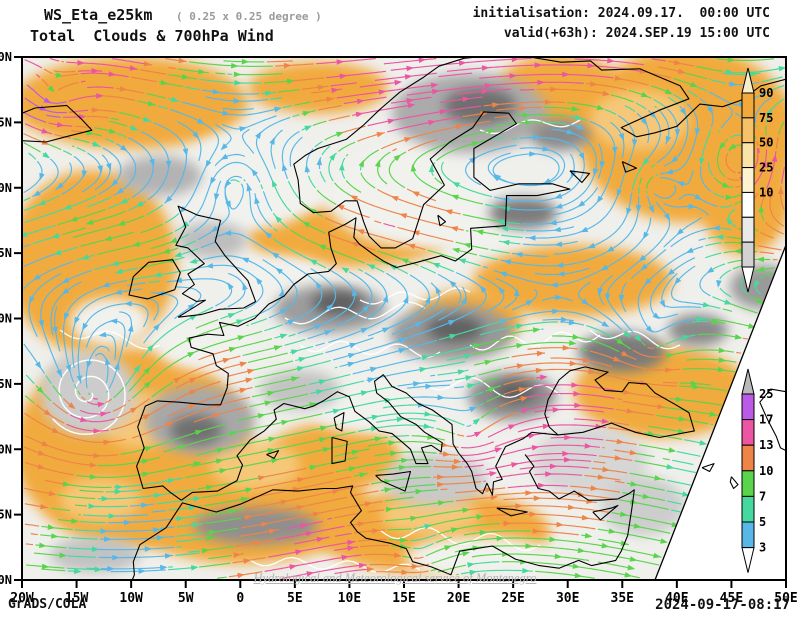 This screenshot has width=800, height=618. Describe the element at coordinates (636, 33) in the screenshot. I see `valid-time: valid(+63h): 2024.SEP.19 15:00 UTC` at that location.